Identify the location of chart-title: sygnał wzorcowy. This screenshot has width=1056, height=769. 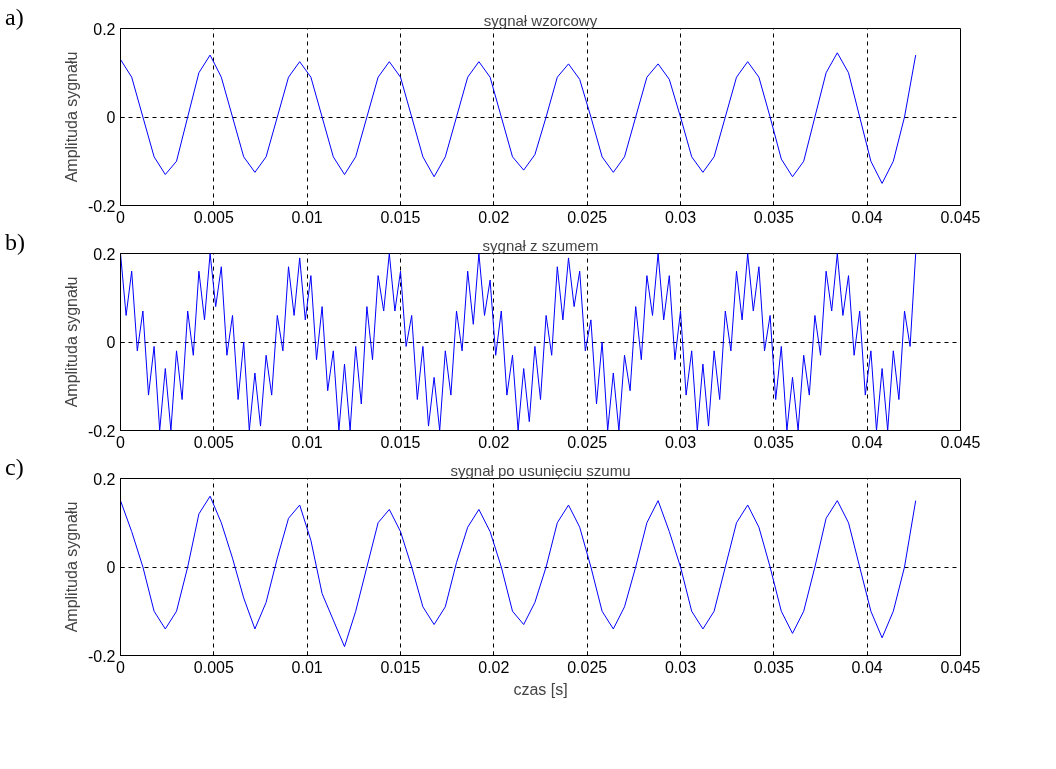
(540, 20).